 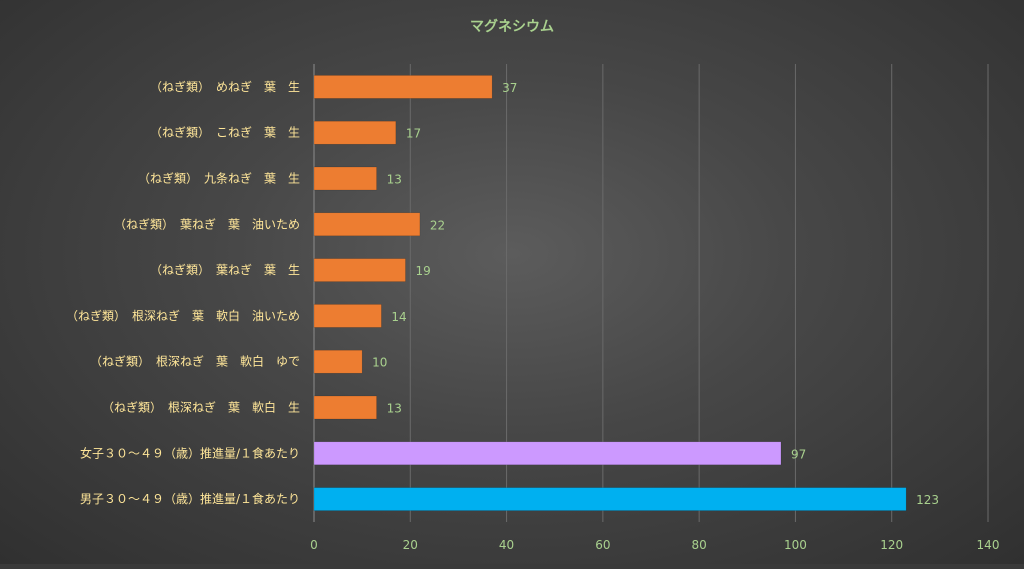 I want to click on category-label: 女子３０～４９（歳）推進量/１食あたり, so click(x=190, y=452).